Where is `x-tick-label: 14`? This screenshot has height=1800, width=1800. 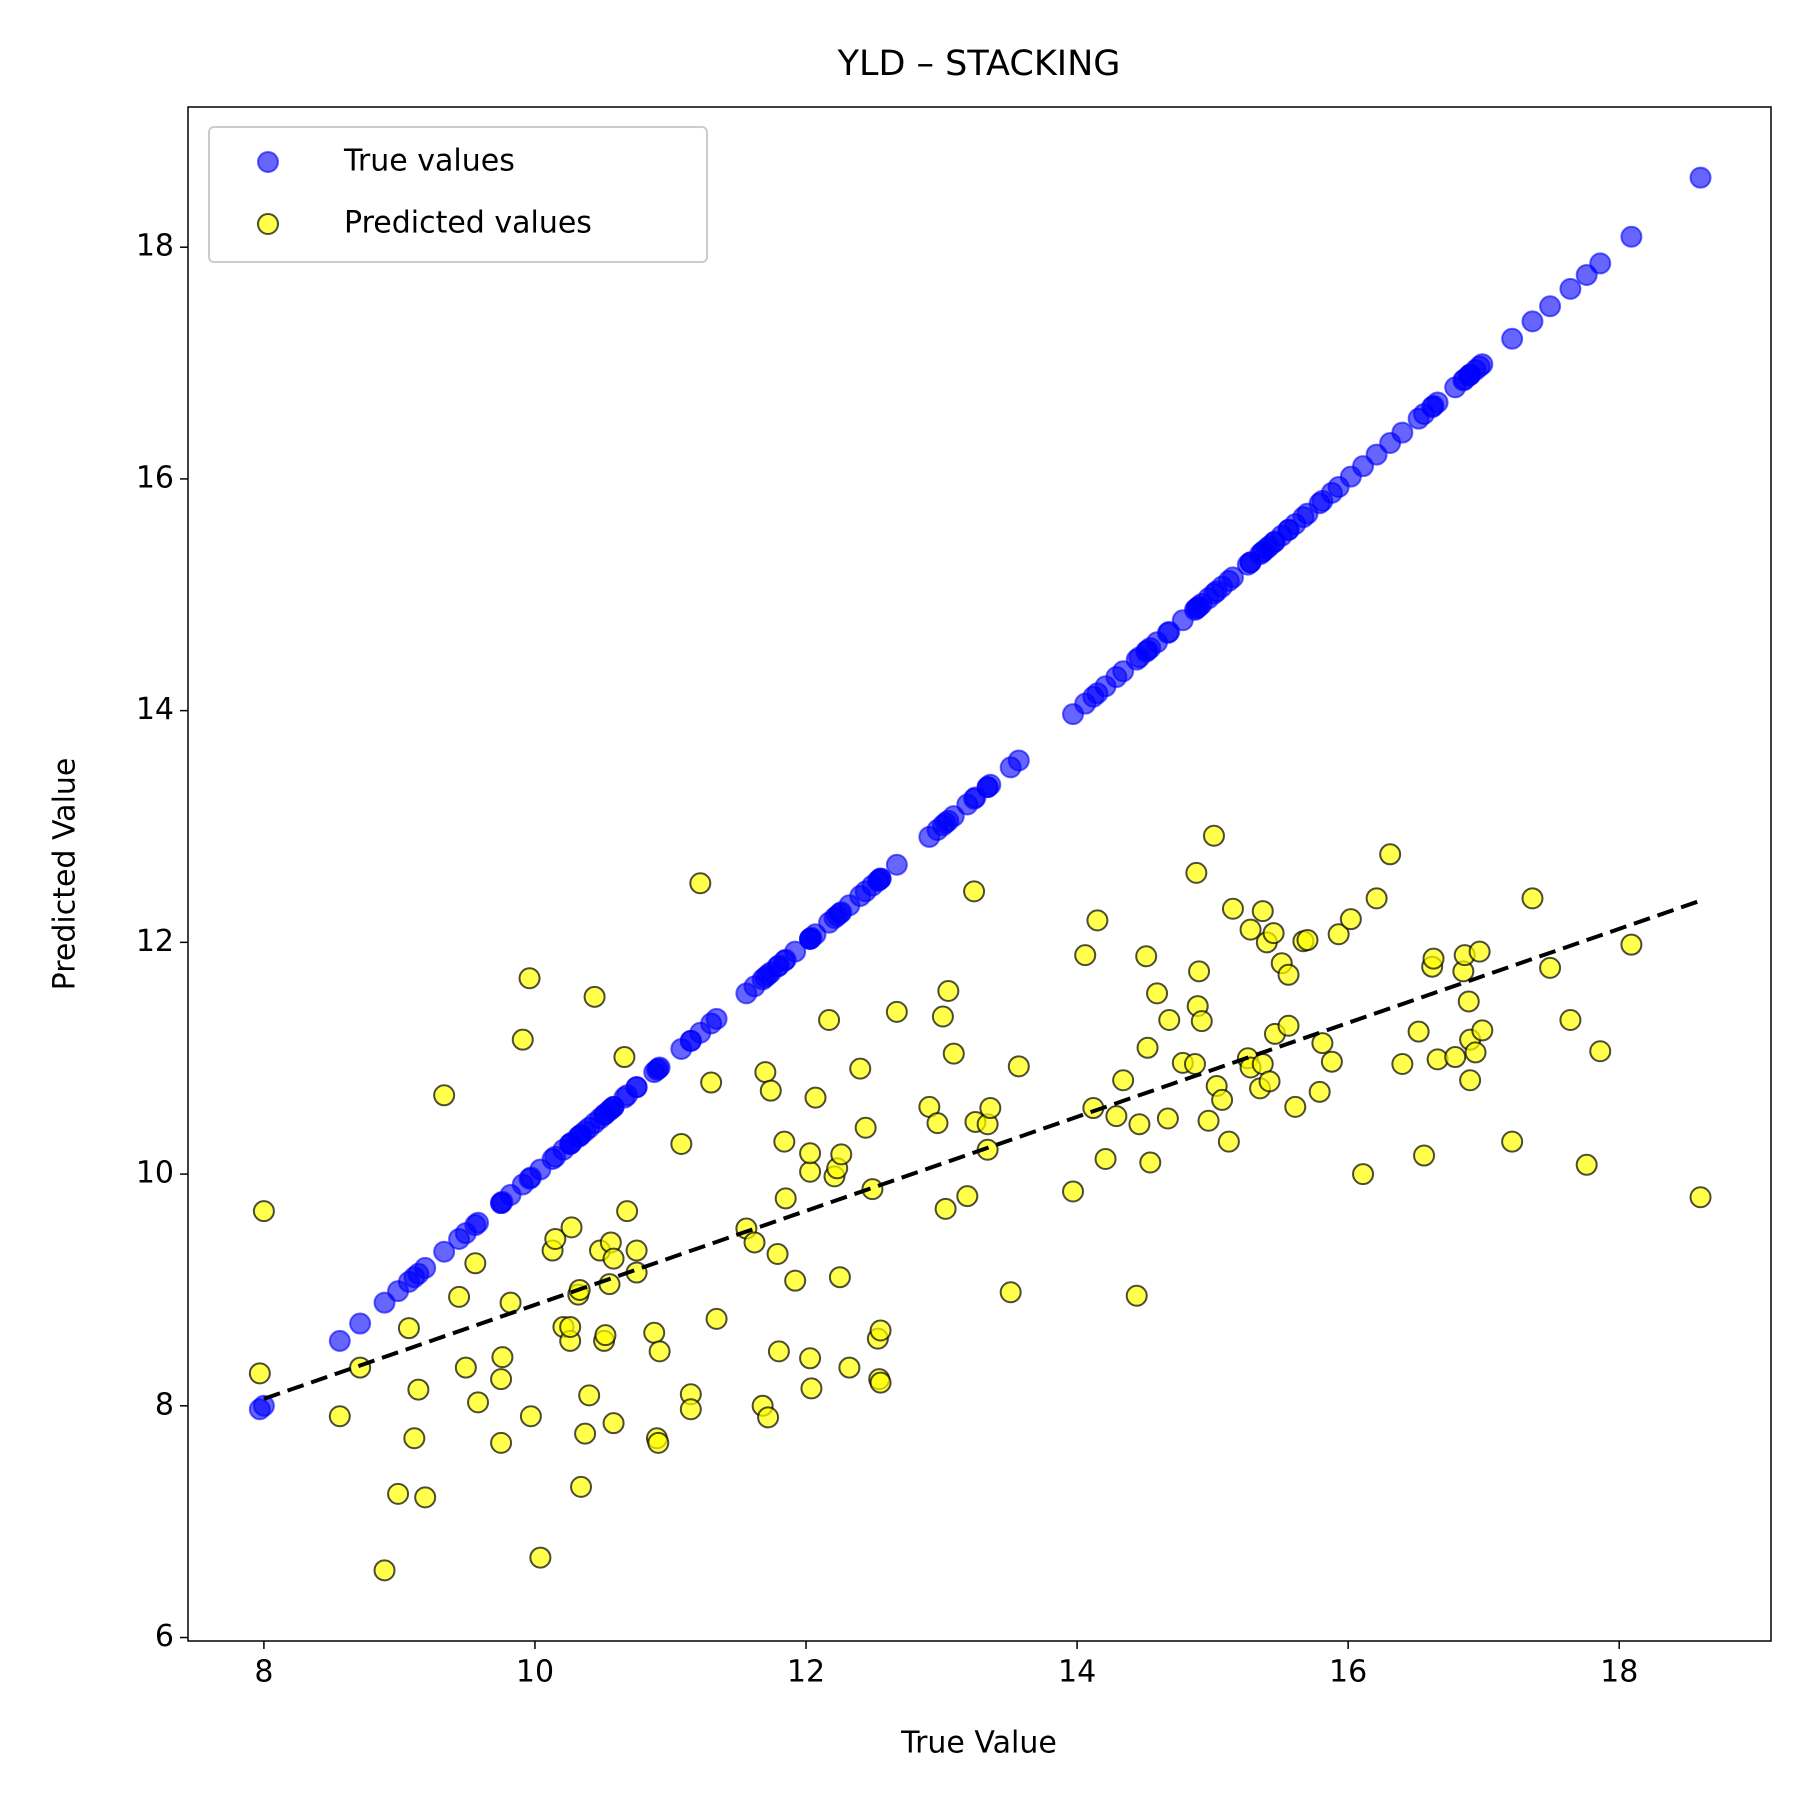 x-tick-label: 14 is located at coordinates (1077, 1672).